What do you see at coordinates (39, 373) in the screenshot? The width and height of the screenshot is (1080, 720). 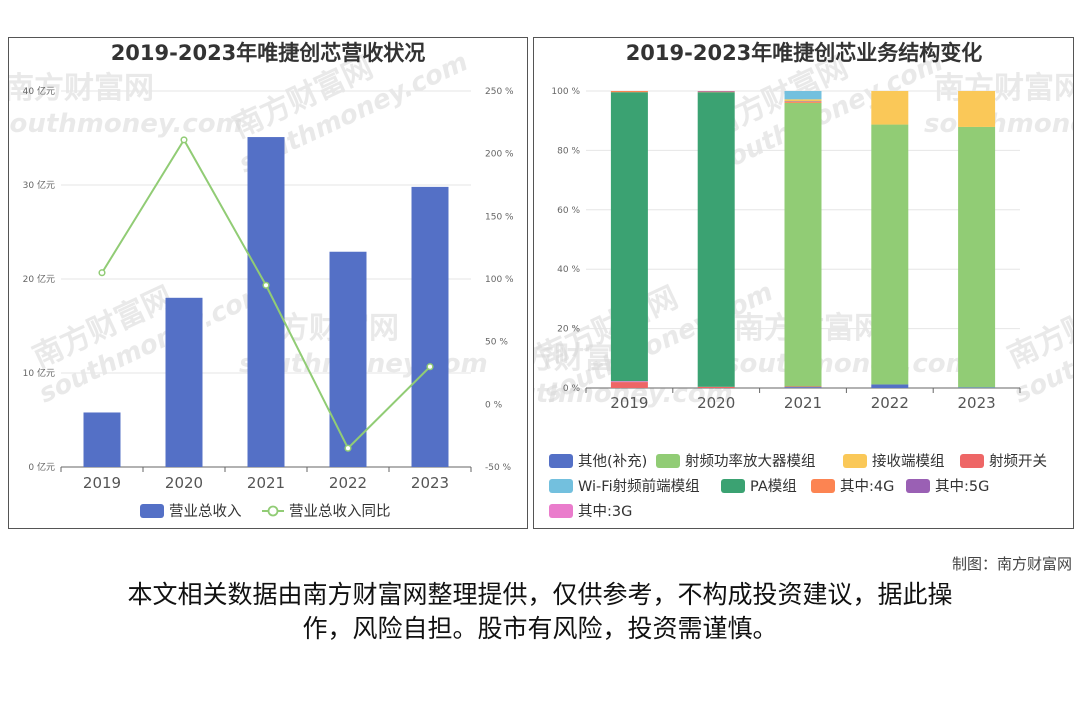 I see `y-left-tick-label: 10 亿元` at bounding box center [39, 373].